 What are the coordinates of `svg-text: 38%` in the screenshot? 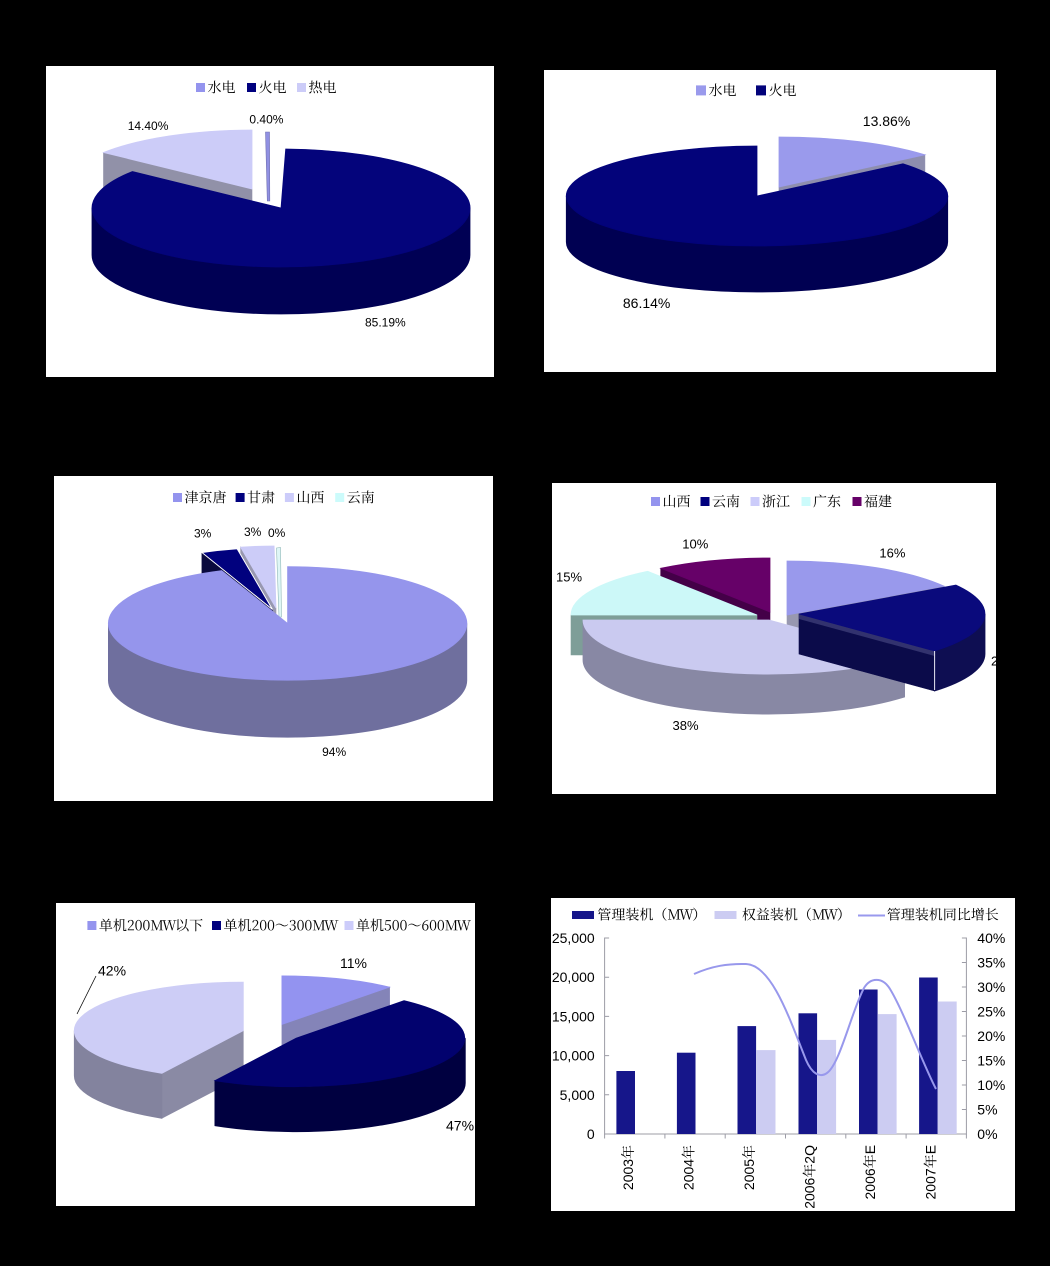 It's located at (686, 725).